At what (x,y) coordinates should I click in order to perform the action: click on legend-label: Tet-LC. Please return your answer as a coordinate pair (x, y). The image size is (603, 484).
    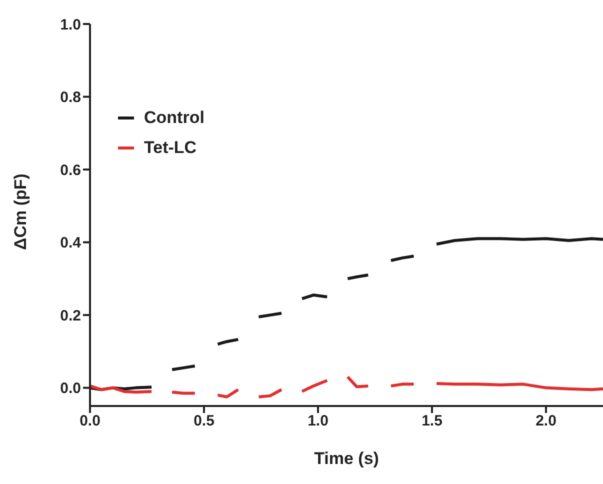
    Looking at the image, I should click on (170, 148).